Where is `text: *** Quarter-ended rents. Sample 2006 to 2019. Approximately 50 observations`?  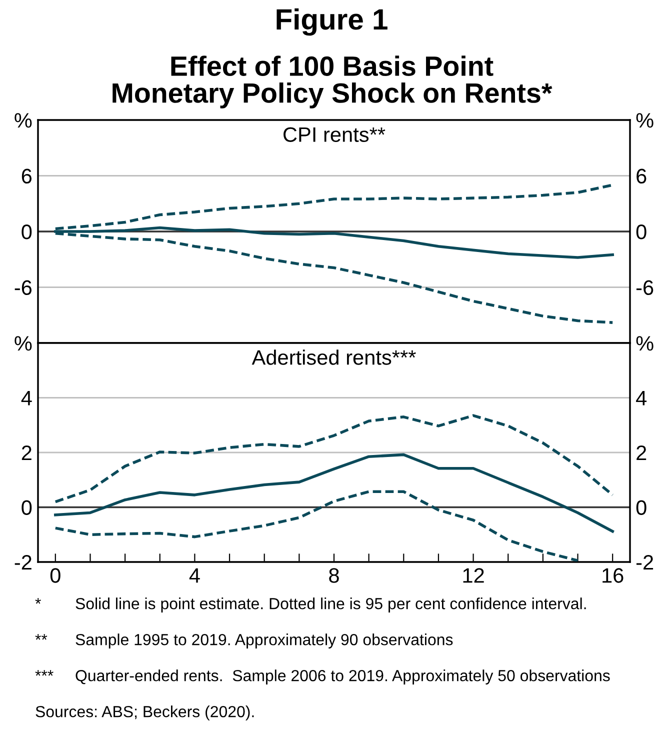
text: *** Quarter-ended rents. Sample 2006 to 2019. Approximately 50 observations is located at coordinates (322, 677).